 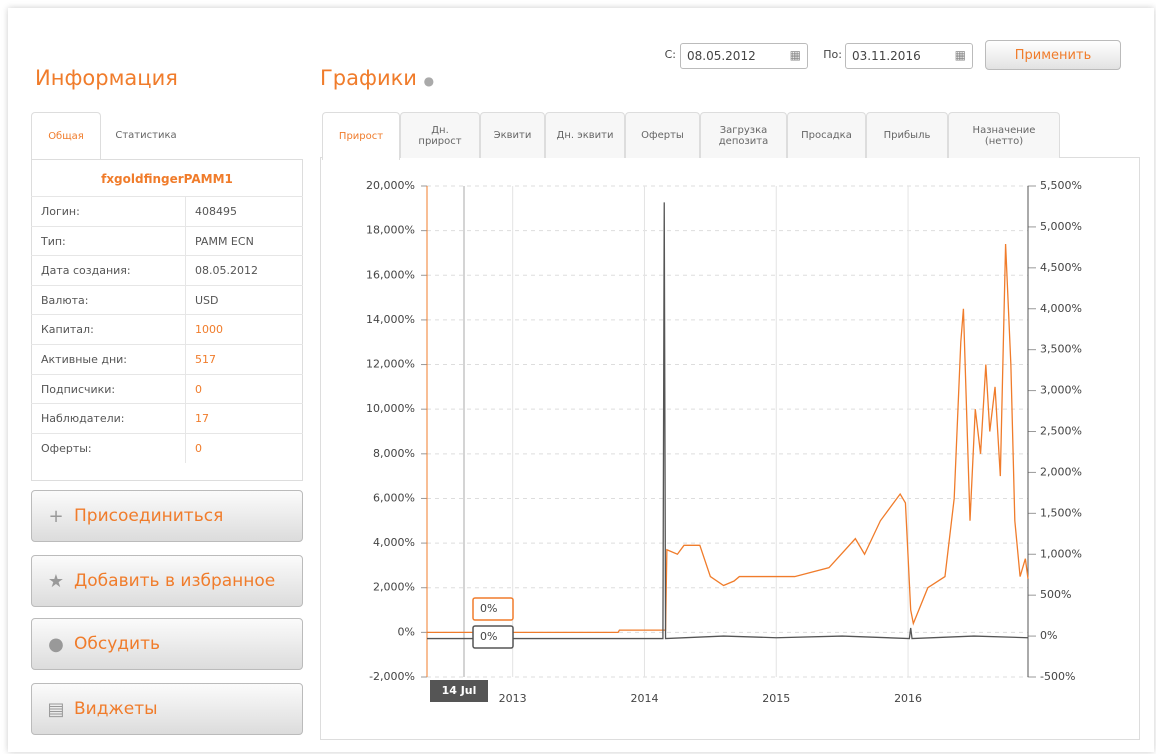 I want to click on y2-tick-label: 1,000%, so click(x=1061, y=553).